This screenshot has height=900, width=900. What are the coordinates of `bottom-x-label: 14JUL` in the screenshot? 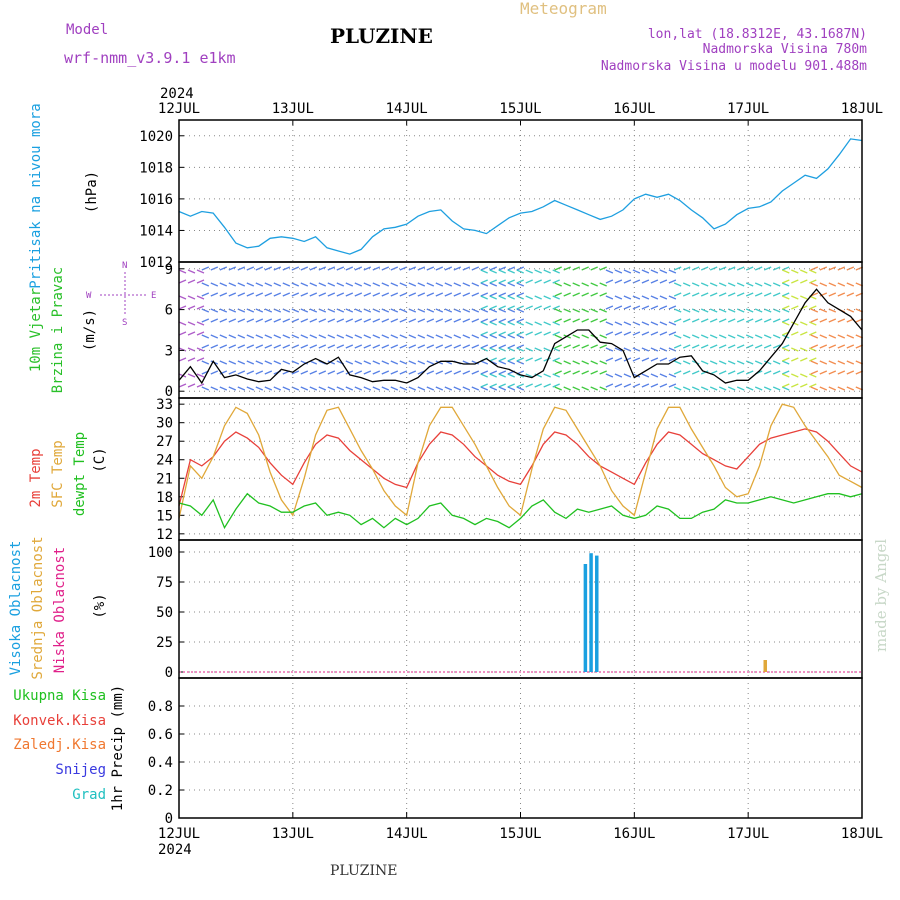 It's located at (407, 834).